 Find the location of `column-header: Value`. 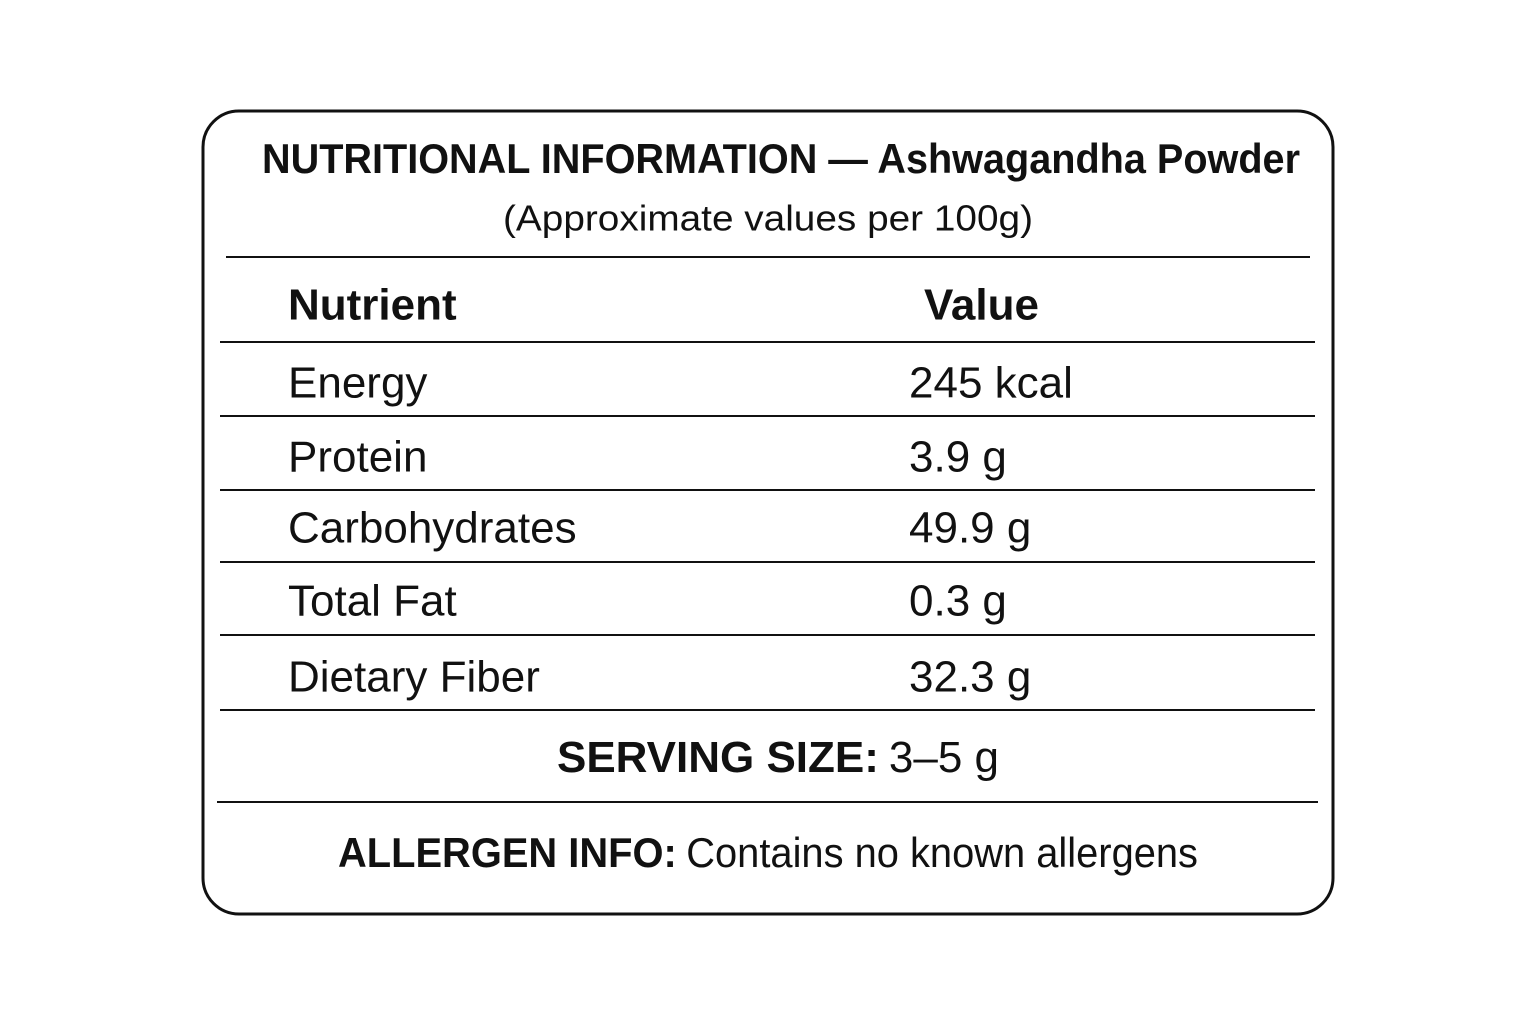

column-header: Value is located at coordinates (981, 305).